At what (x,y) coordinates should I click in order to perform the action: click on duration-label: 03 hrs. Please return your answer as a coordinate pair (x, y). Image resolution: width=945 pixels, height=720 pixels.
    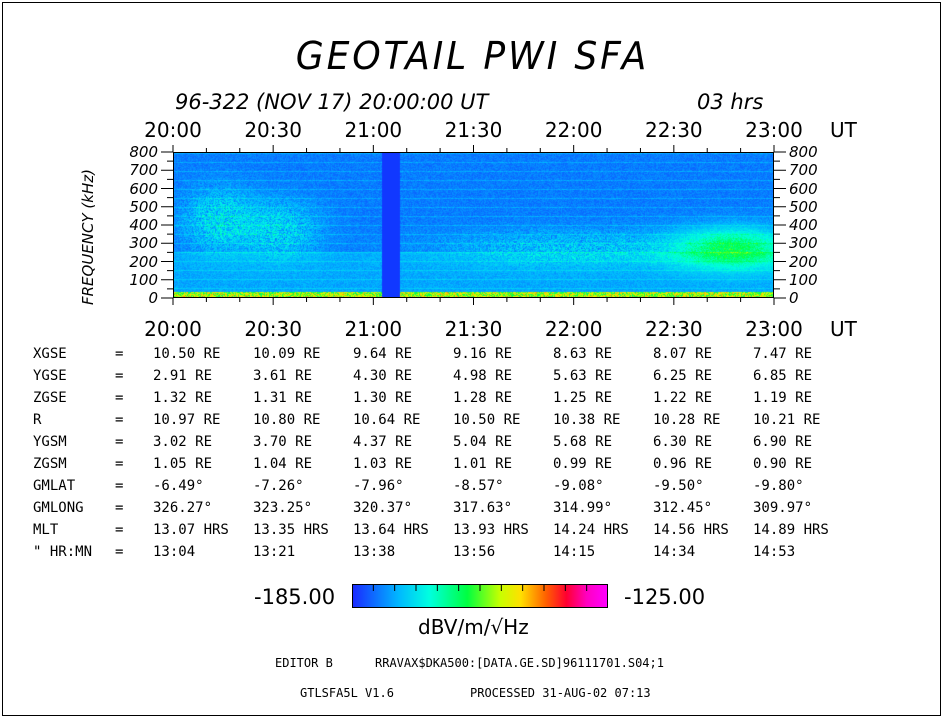
    Looking at the image, I should click on (730, 102).